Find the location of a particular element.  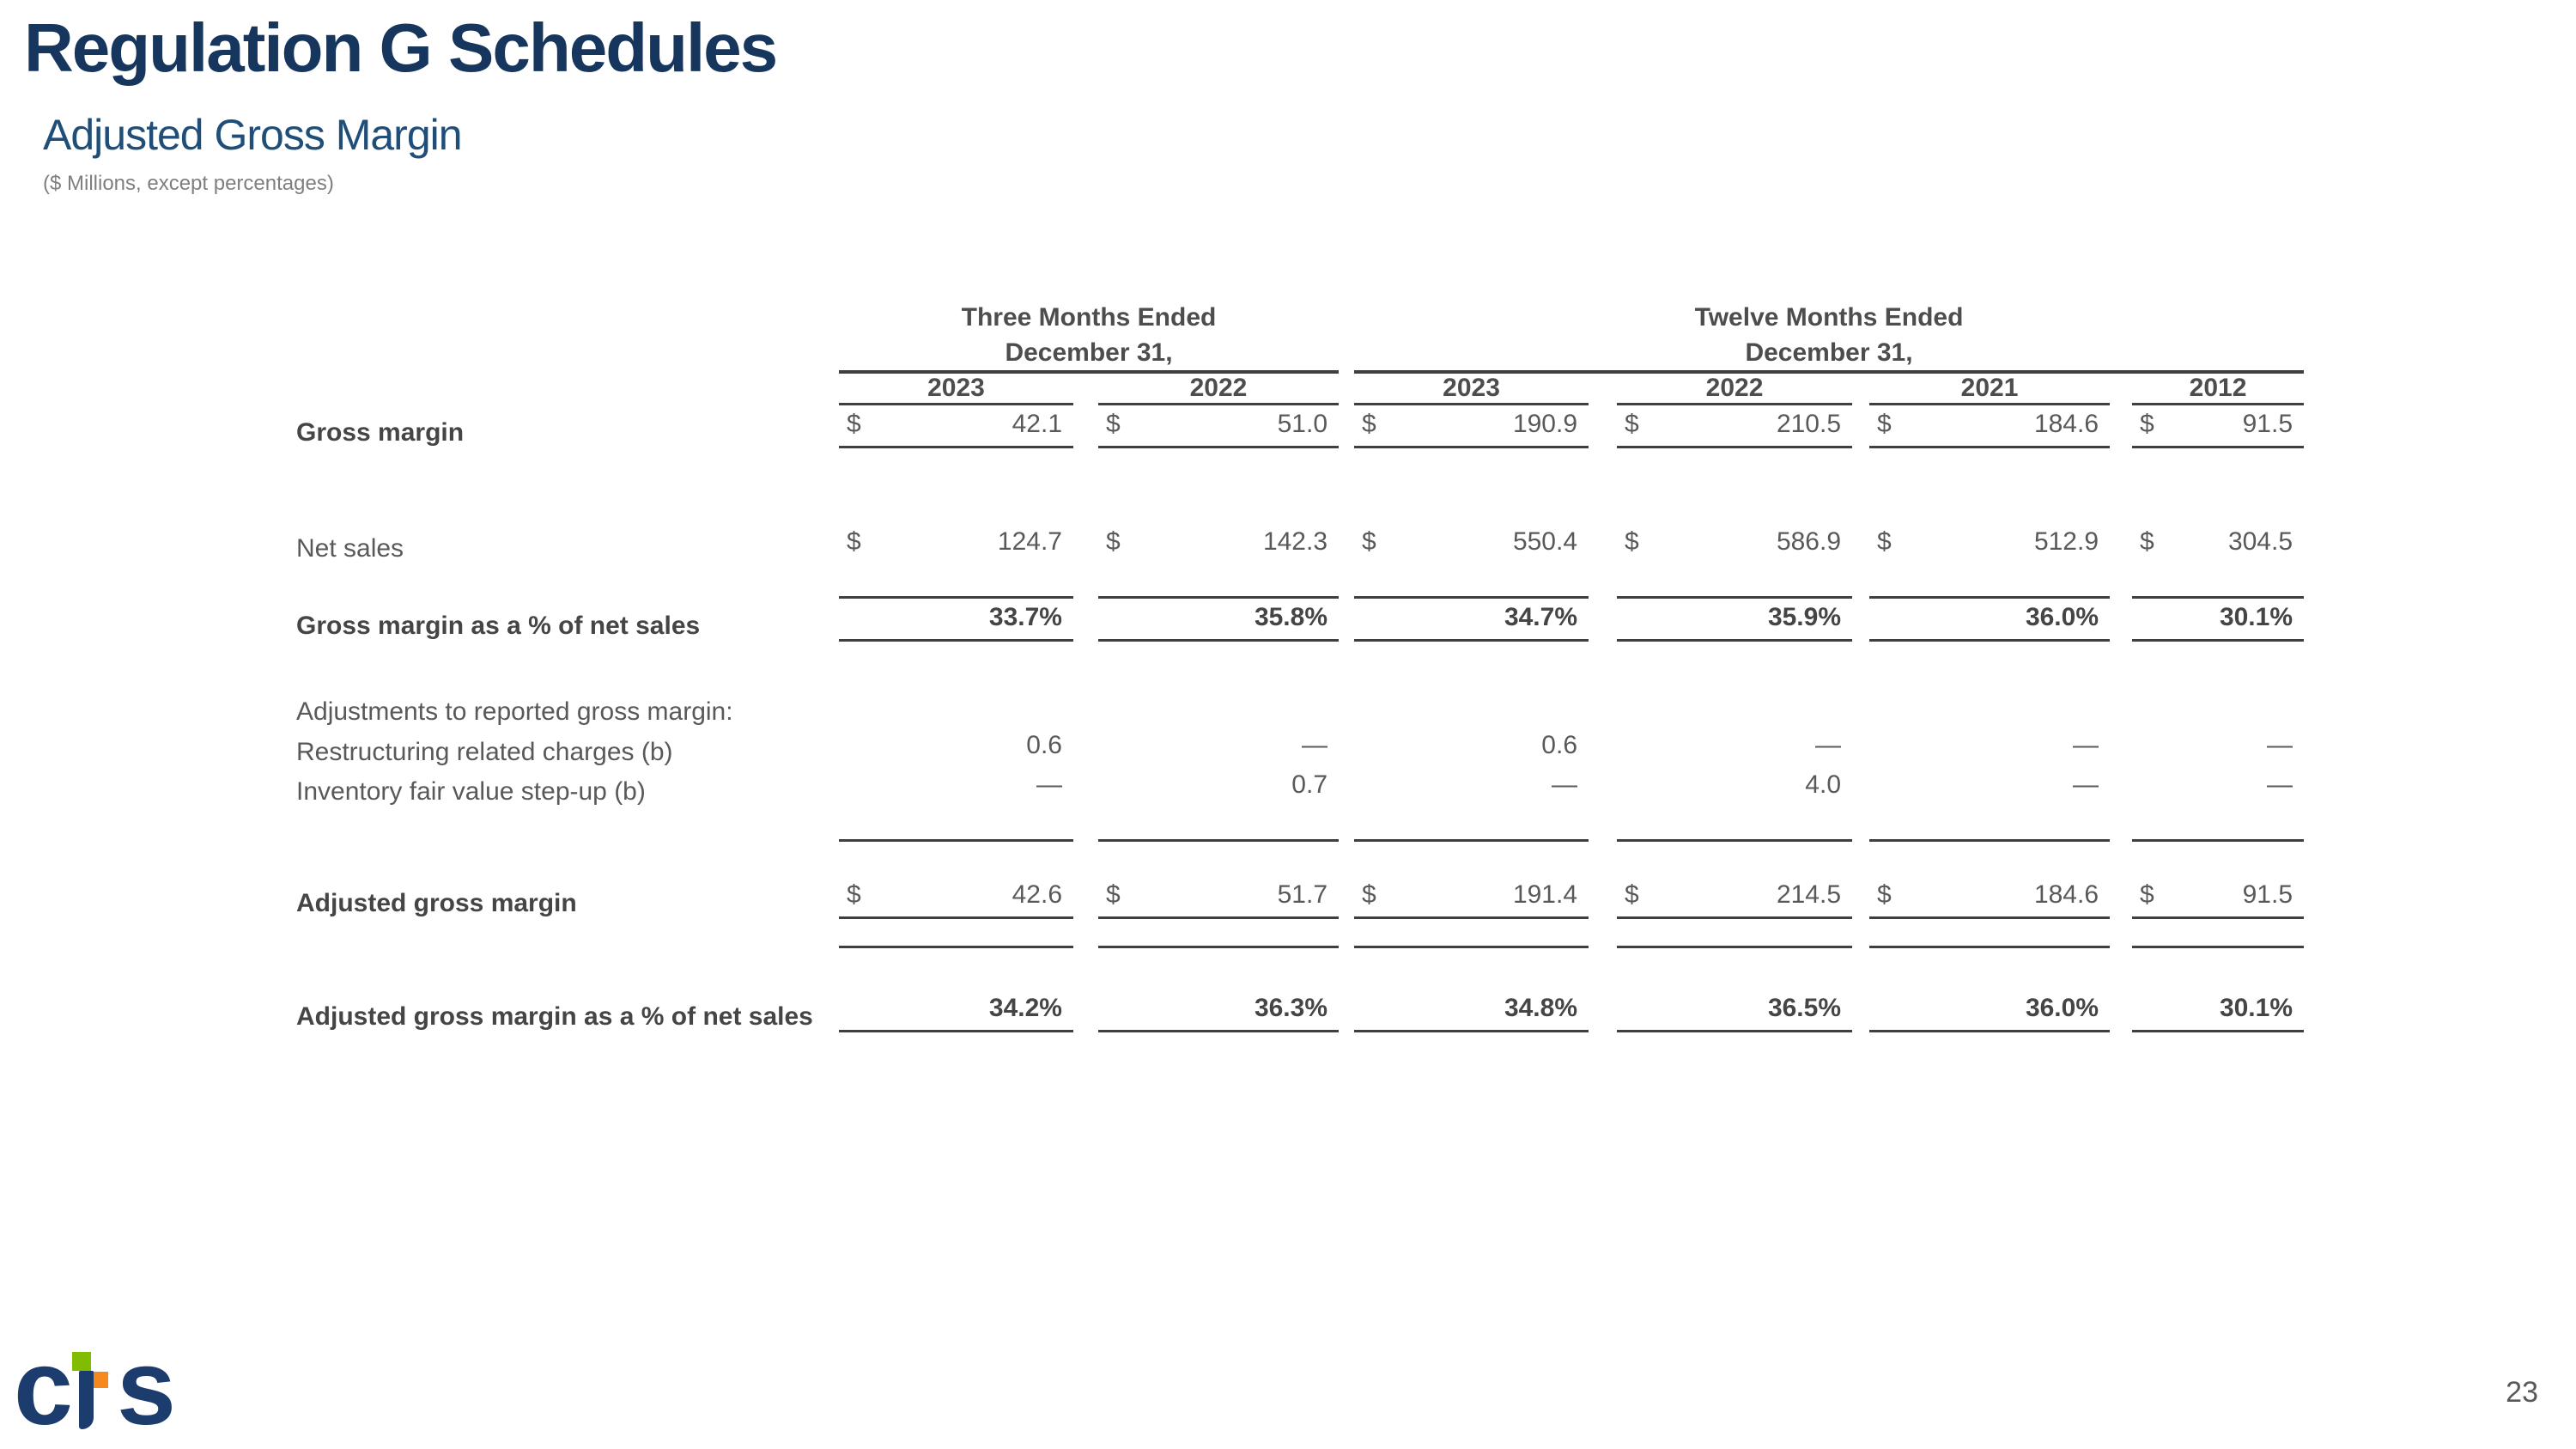

value-cell: $214.5 is located at coordinates (1735, 895).